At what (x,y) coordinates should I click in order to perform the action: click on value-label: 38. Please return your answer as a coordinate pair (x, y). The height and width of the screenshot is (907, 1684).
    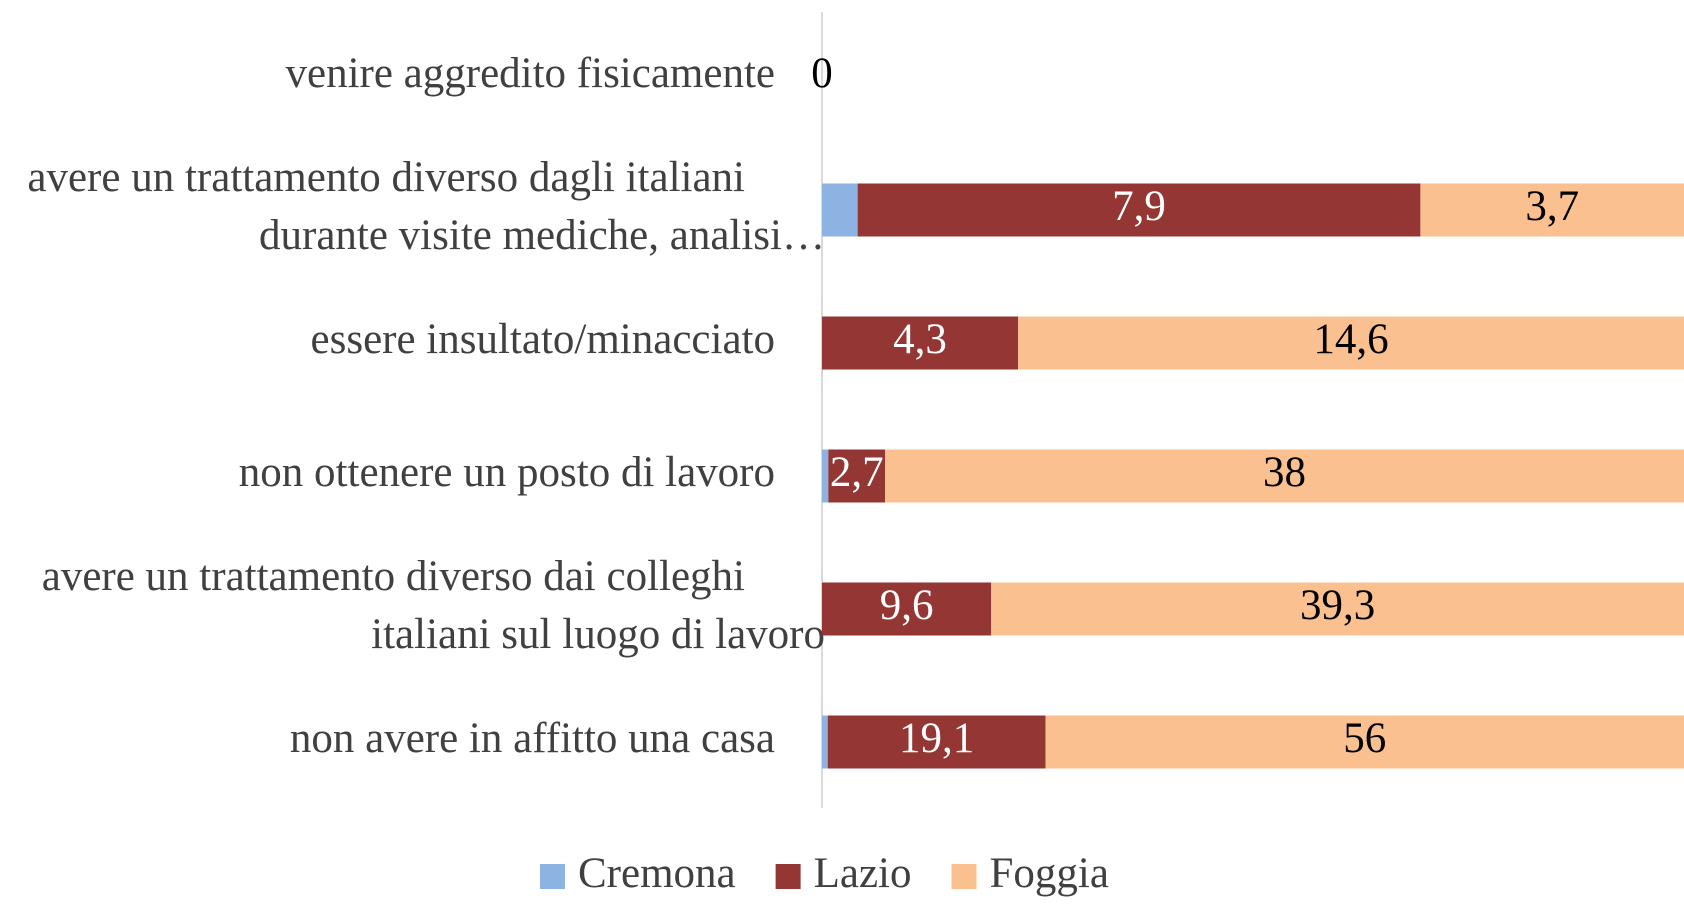
    Looking at the image, I should click on (1284, 472).